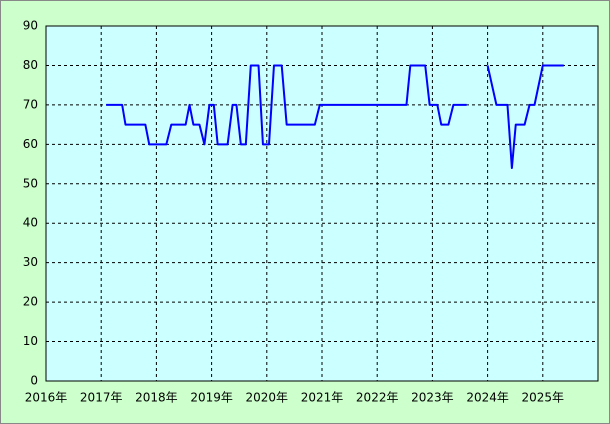  I want to click on y-tick-label: 30, so click(30, 262).